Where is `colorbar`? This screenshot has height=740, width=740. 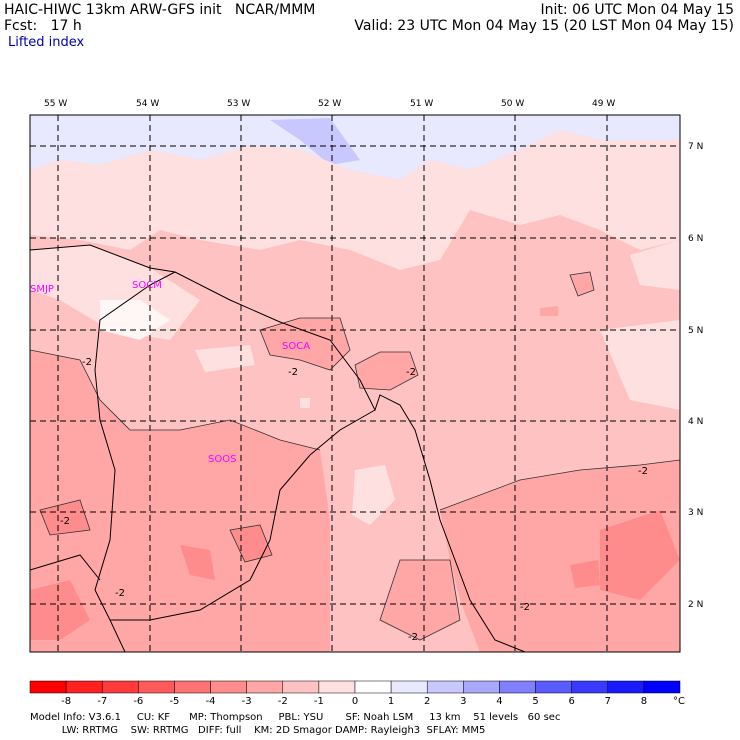 colorbar is located at coordinates (355, 687).